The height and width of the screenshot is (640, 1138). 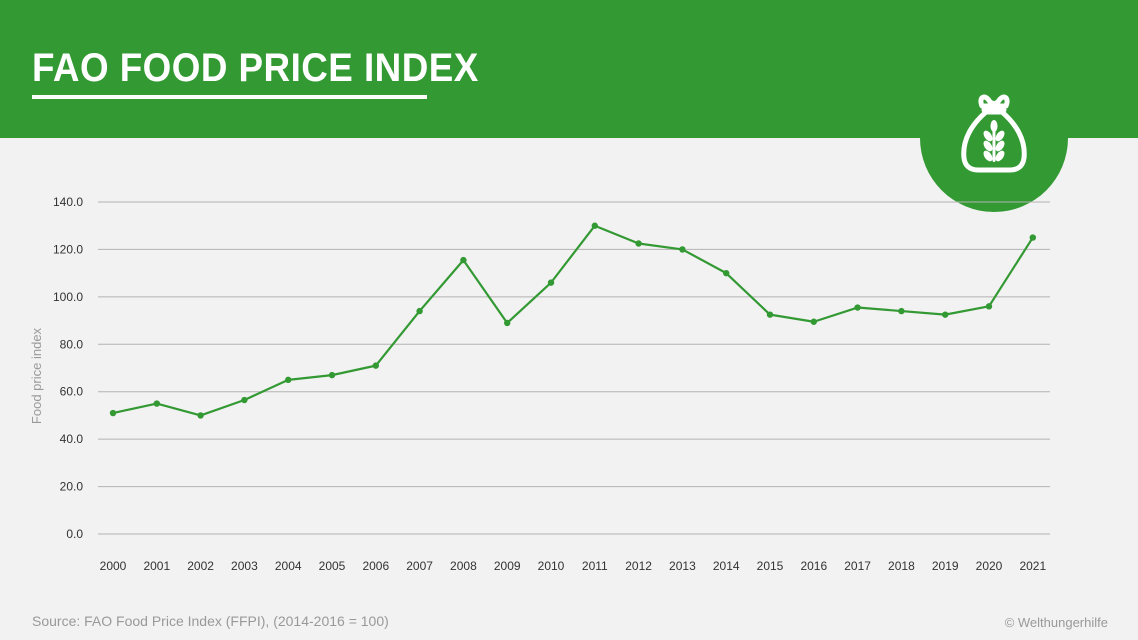 What do you see at coordinates (72, 344) in the screenshot?
I see `y-tick-label: 80.0` at bounding box center [72, 344].